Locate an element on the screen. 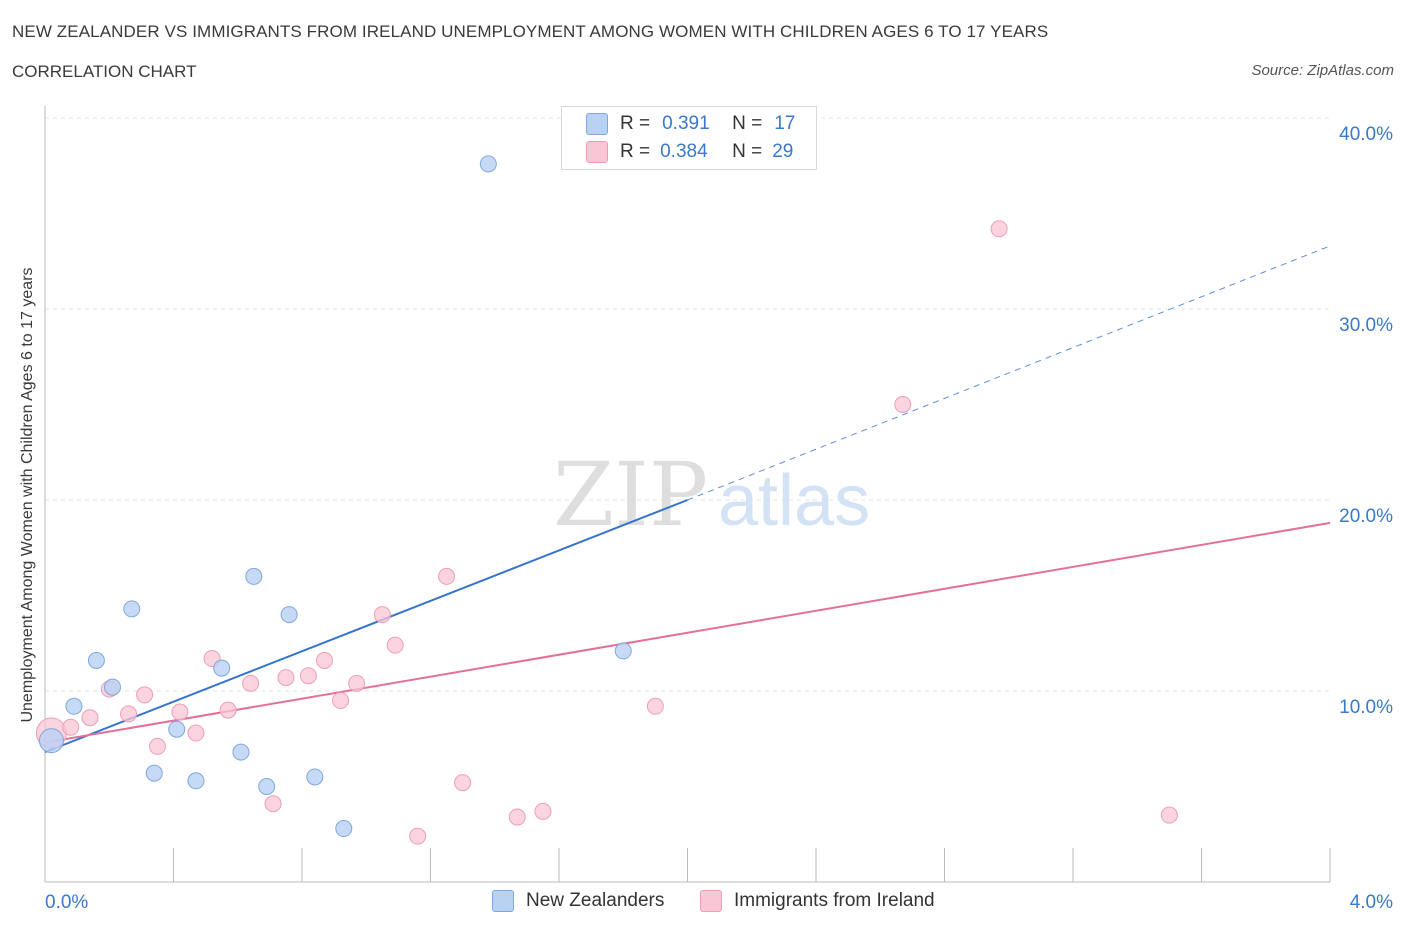 The width and height of the screenshot is (1406, 930). trendline-new-zealanders-extension is located at coordinates (1009, 373).